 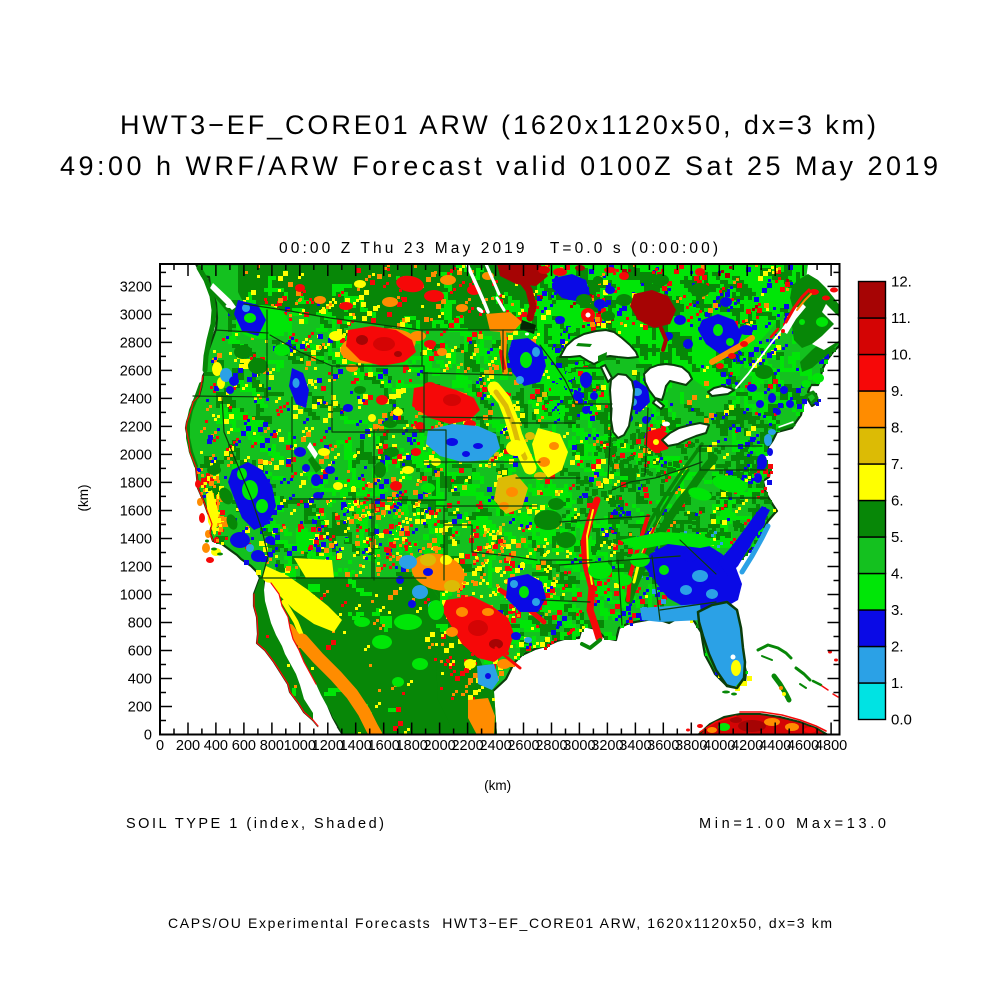 I want to click on svg-text: 3., so click(x=897, y=610).